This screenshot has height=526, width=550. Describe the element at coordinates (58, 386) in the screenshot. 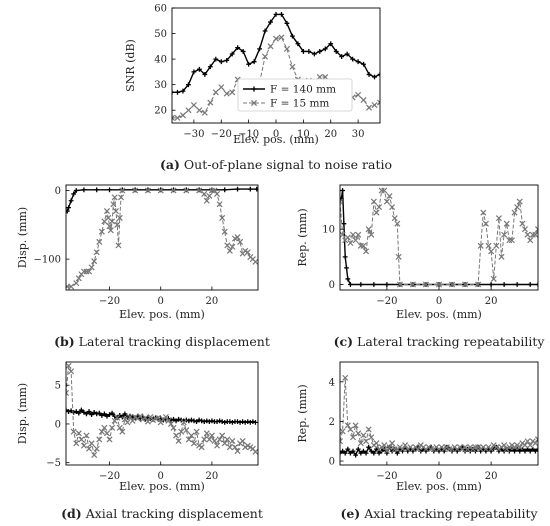

I see `y-tick-label: 5` at that location.